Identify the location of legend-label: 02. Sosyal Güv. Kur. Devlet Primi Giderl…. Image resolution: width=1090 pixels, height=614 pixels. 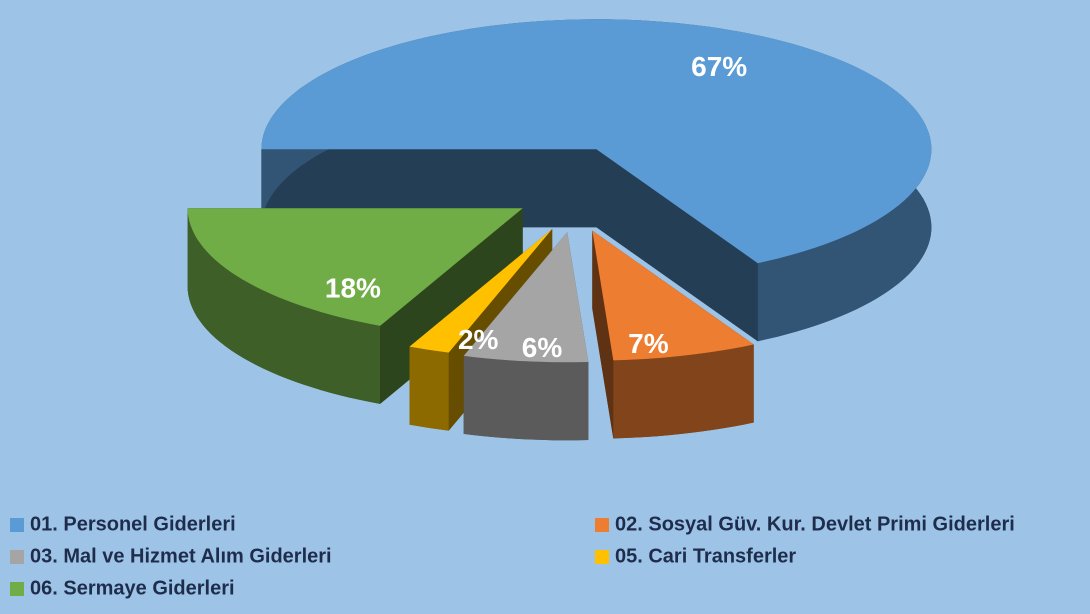
(815, 524).